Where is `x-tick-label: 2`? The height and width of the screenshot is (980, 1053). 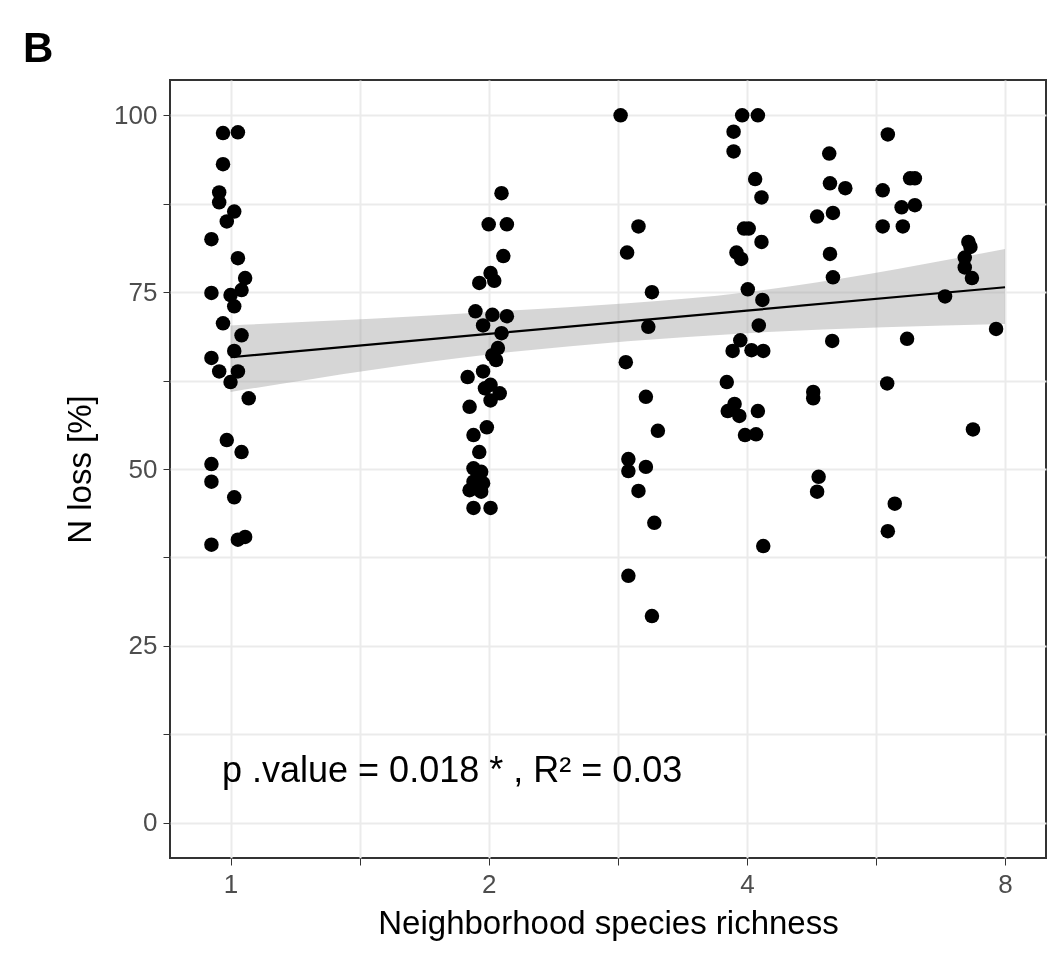
x-tick-label: 2 is located at coordinates (489, 883).